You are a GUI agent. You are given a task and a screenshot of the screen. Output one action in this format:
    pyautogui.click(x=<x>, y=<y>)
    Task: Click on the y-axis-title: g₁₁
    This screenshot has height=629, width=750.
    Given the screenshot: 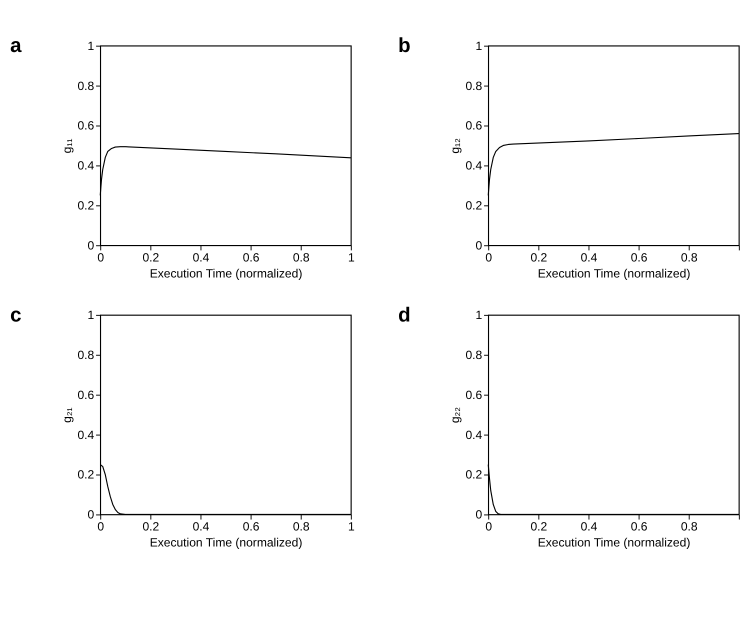 What is the action you would take?
    pyautogui.click(x=67, y=146)
    